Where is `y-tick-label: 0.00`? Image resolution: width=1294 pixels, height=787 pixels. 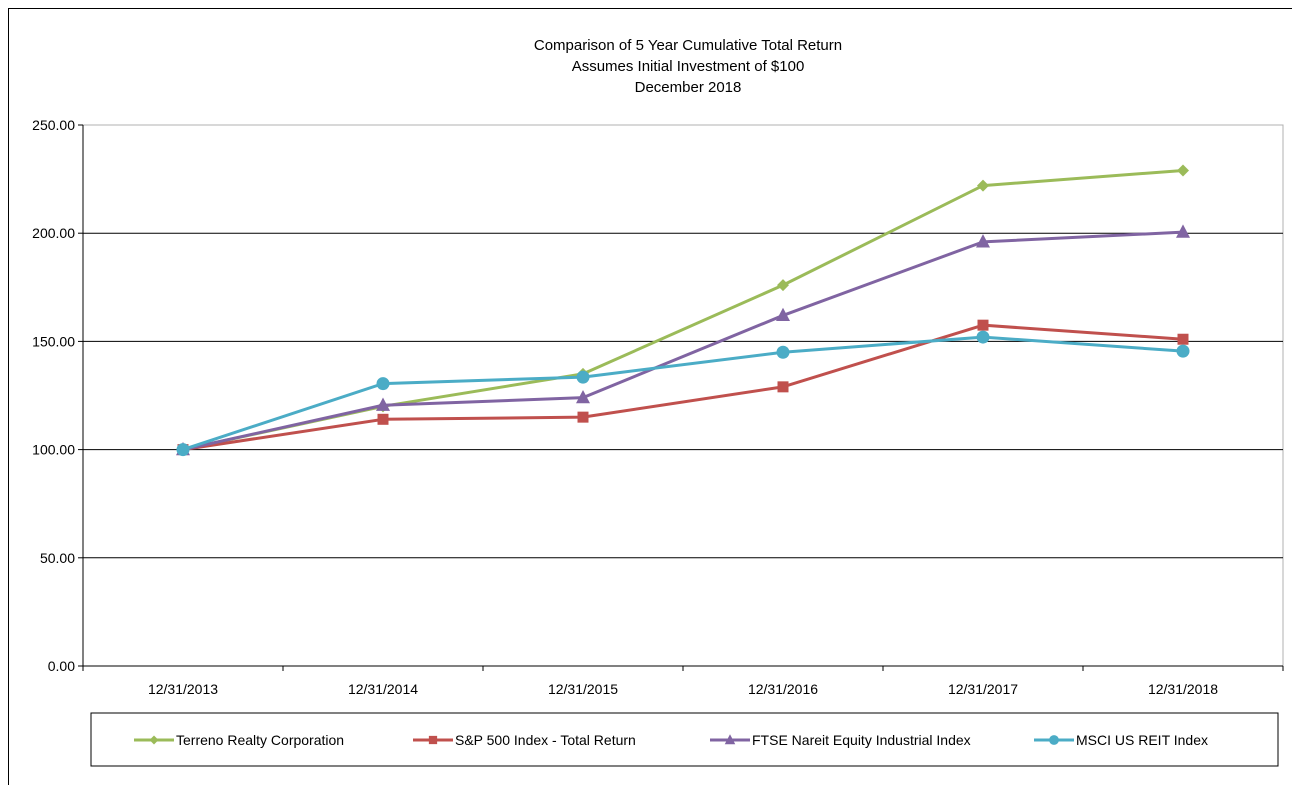
y-tick-label: 0.00 is located at coordinates (61, 666).